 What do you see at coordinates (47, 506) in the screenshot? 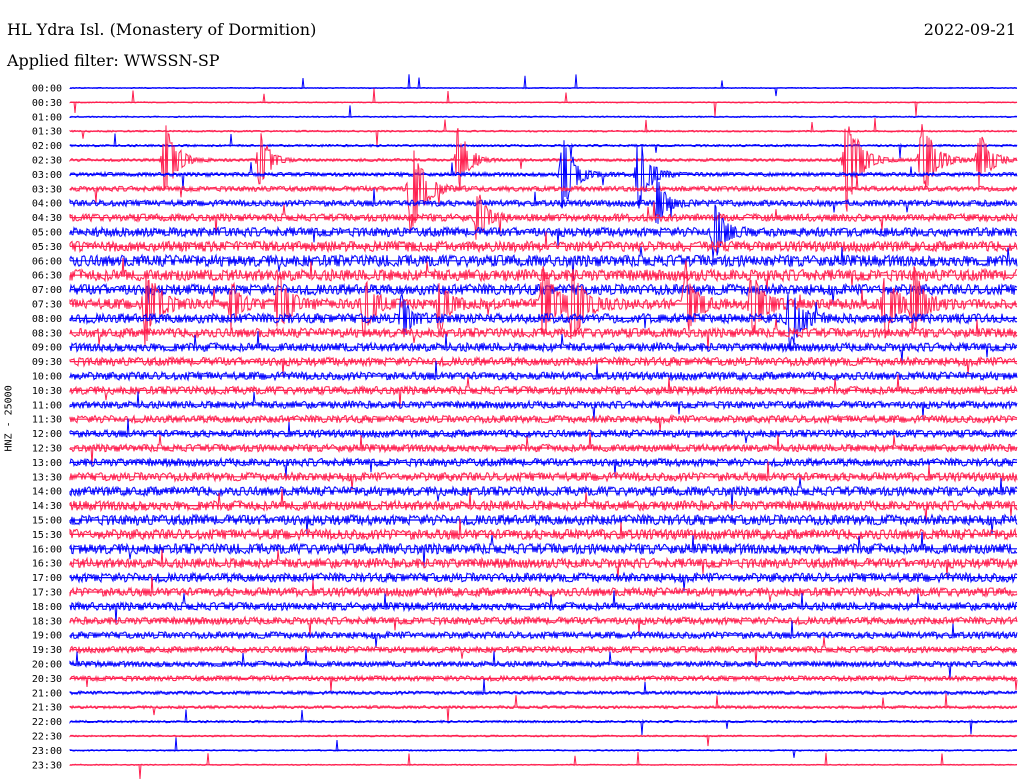
I see `row-time-label: 14:30` at bounding box center [47, 506].